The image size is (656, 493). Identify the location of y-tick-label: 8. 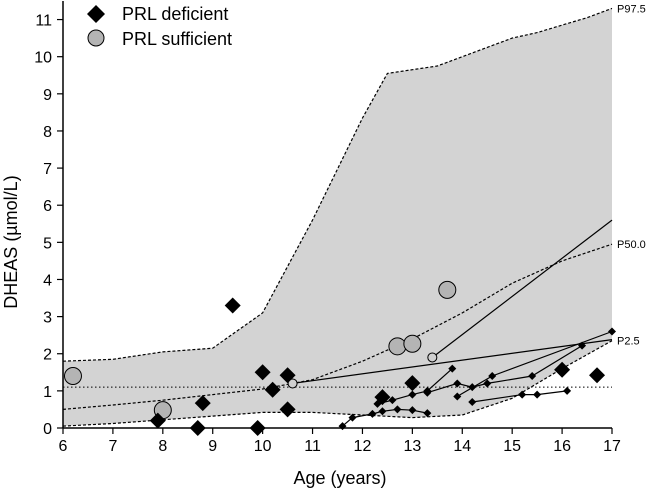
(47, 132).